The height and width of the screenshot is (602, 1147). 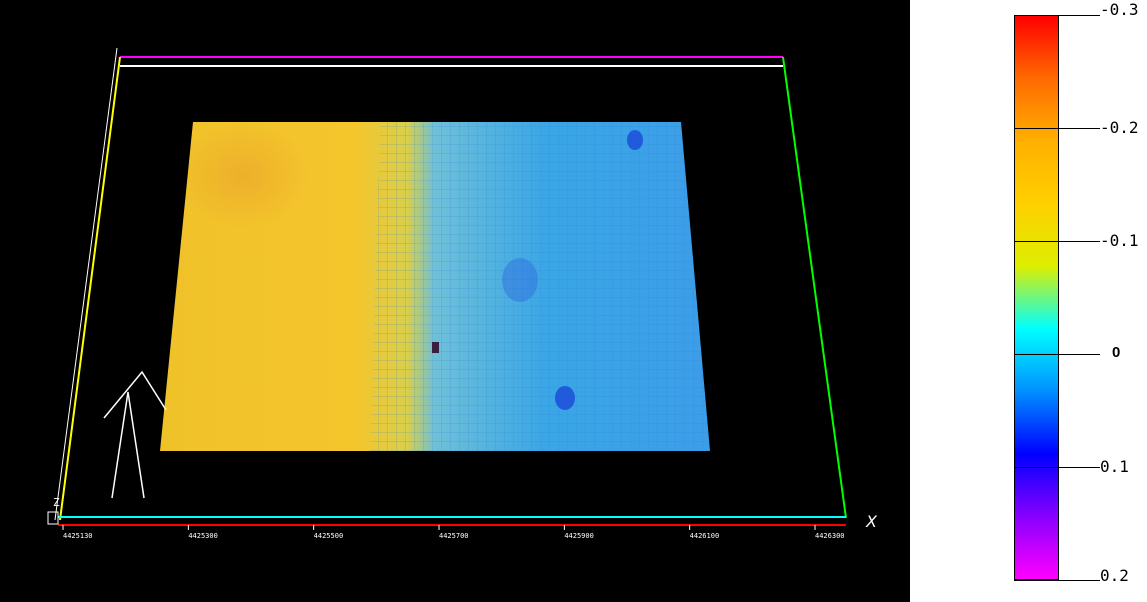 What do you see at coordinates (203, 536) in the screenshot?
I see `x-axis-tick-label: 4425300` at bounding box center [203, 536].